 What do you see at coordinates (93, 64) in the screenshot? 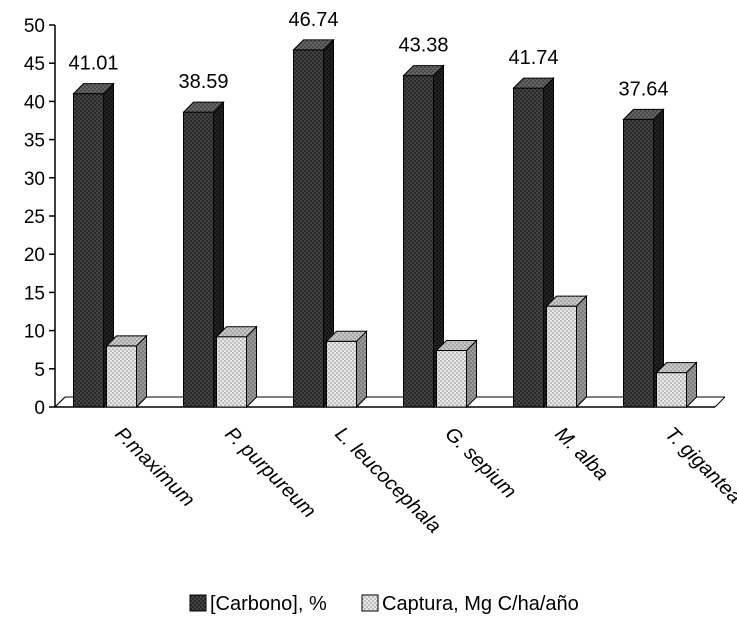
I see `data-label: 41.01` at bounding box center [93, 64].